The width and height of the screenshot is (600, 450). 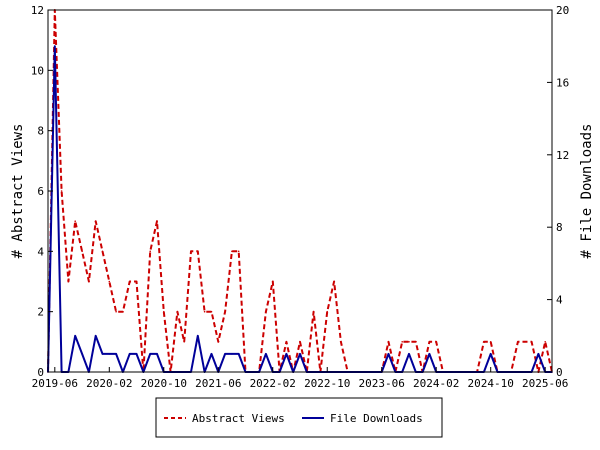 What do you see at coordinates (587, 191) in the screenshot?
I see `y-right-axis-title: # File Downloads` at bounding box center [587, 191].